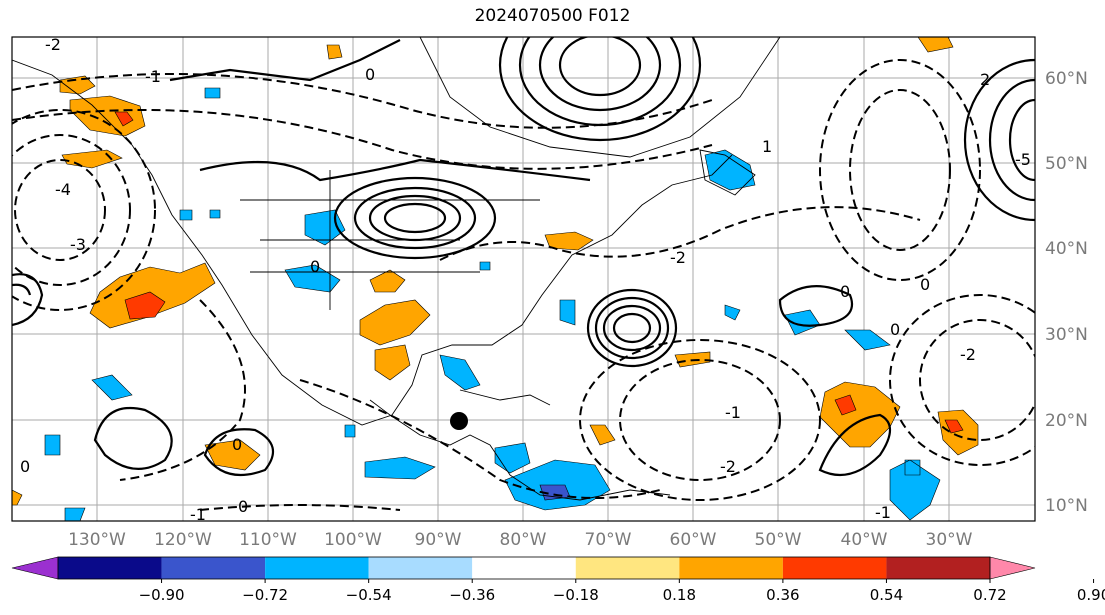 This screenshot has height=615, width=1105. Describe the element at coordinates (162, 595) in the screenshot. I see `colorbar-tick-label: −0.90` at that location.